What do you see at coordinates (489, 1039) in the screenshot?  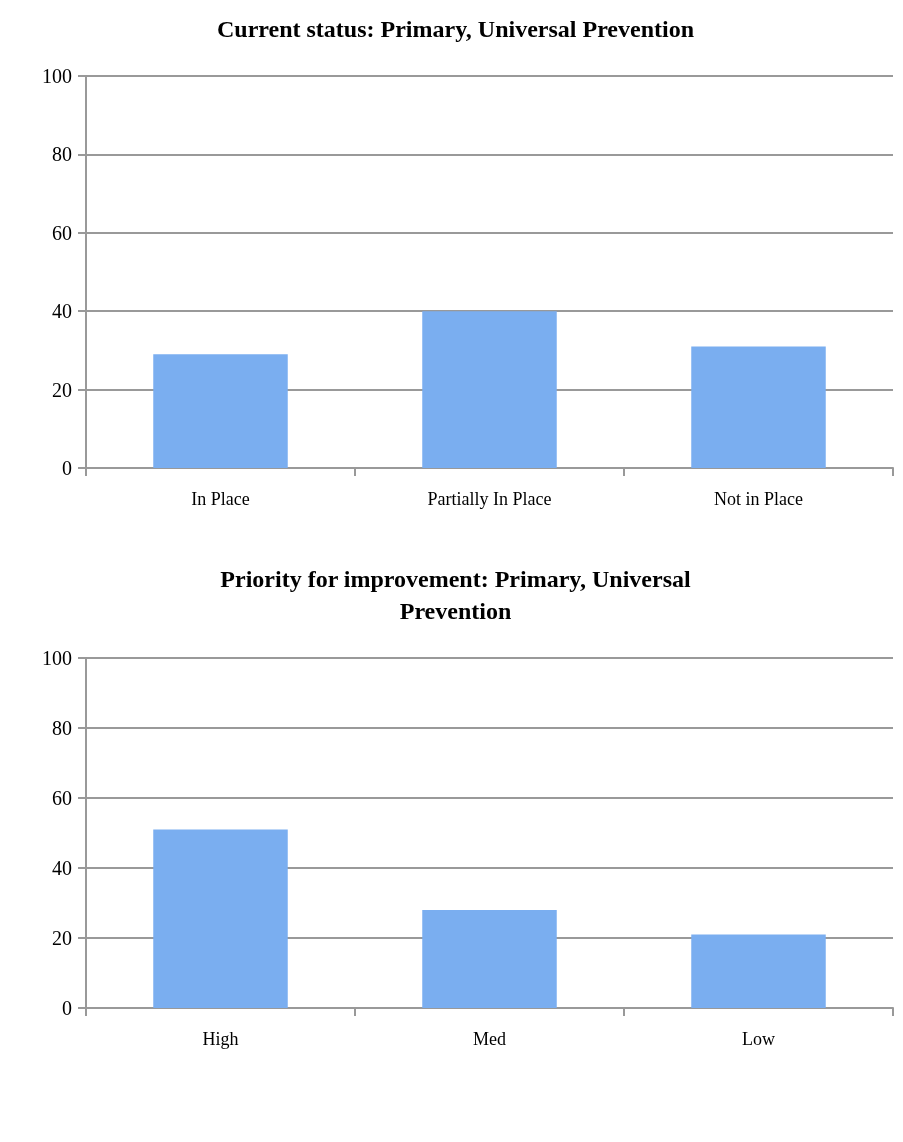 I see `x-tick-label: Med` at bounding box center [489, 1039].